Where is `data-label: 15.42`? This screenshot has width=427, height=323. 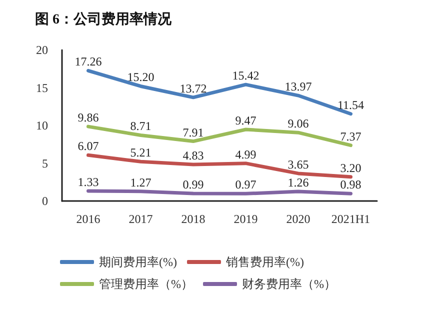
data-label: 15.42 is located at coordinates (246, 75).